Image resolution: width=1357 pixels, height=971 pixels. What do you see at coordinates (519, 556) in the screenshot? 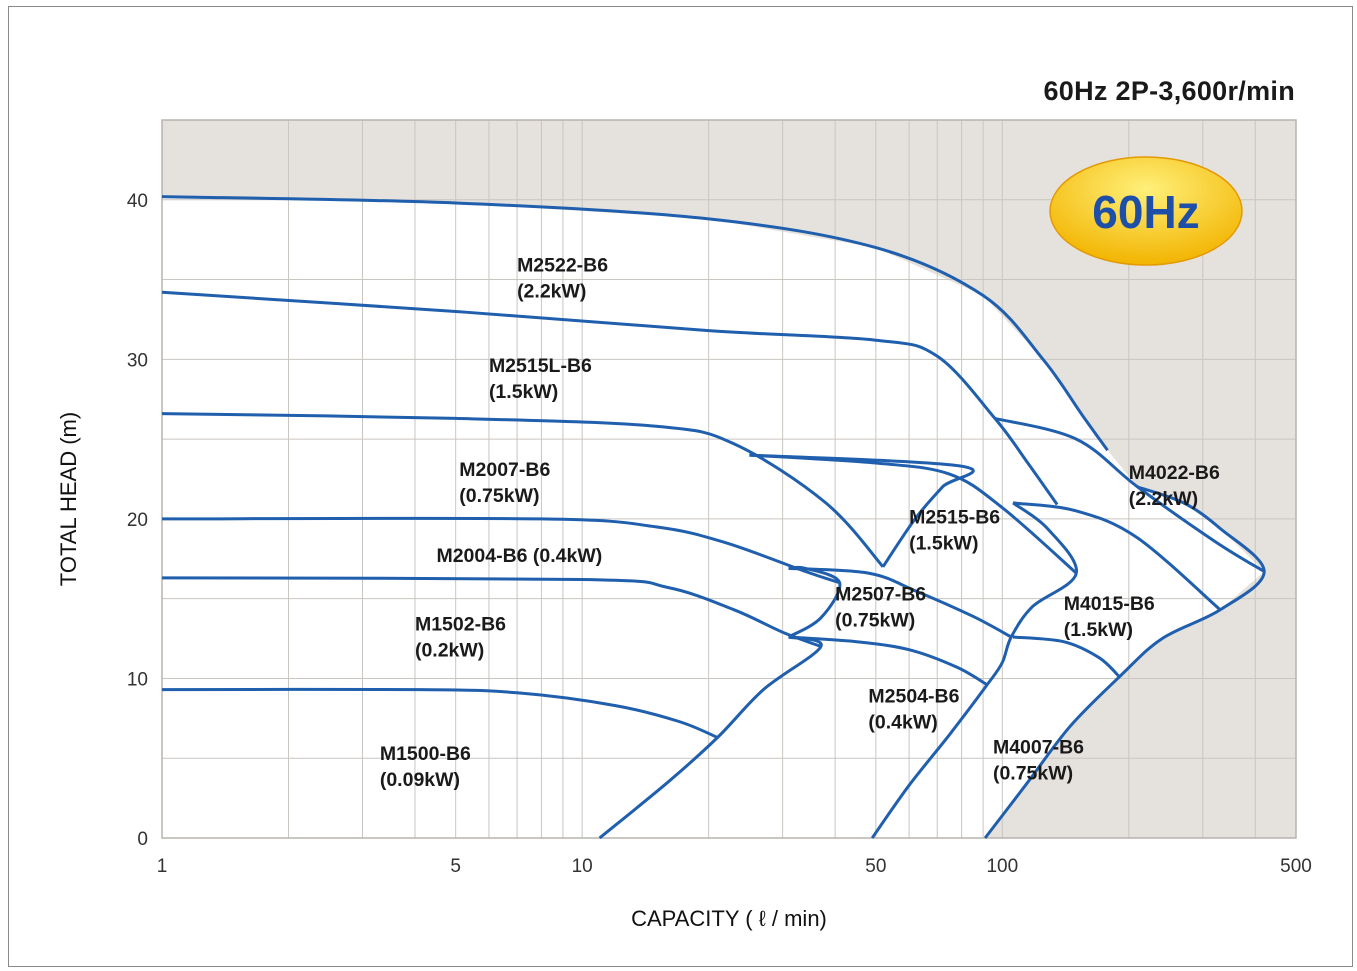
I see `label-M2004-B6: M2004-B6 (0.4kW)` at bounding box center [519, 556].